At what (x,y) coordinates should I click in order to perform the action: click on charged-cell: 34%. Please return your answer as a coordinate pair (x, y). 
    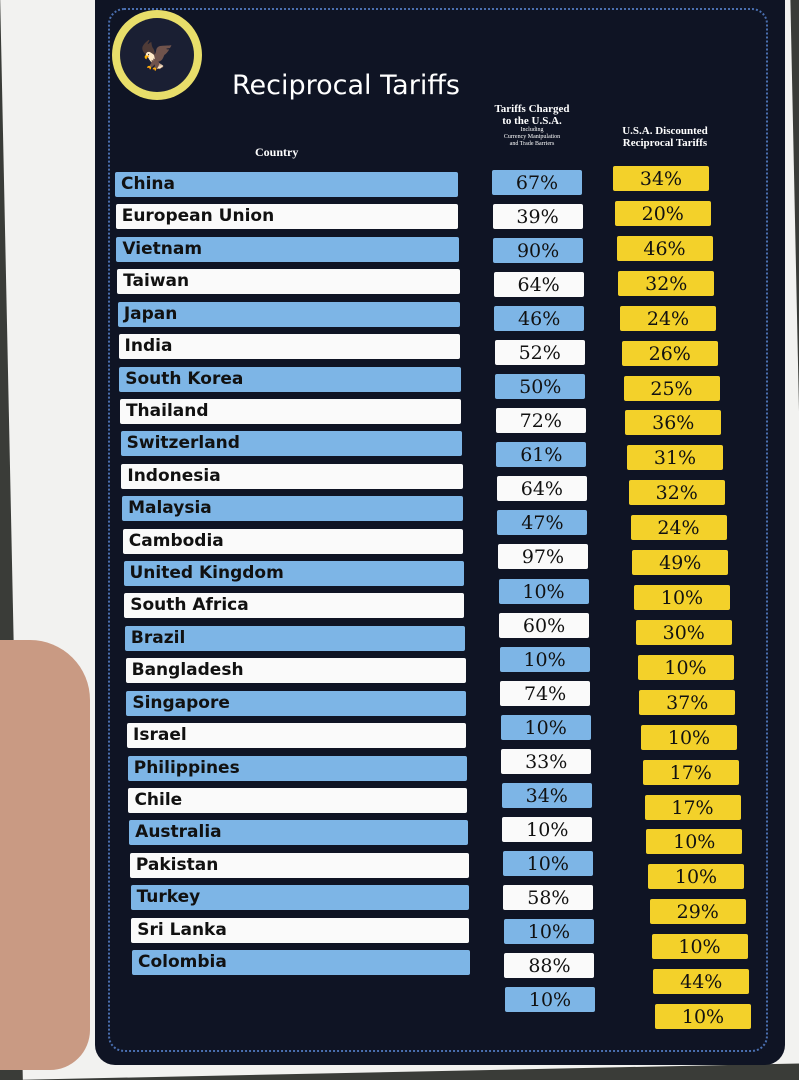
    Looking at the image, I should click on (546, 795).